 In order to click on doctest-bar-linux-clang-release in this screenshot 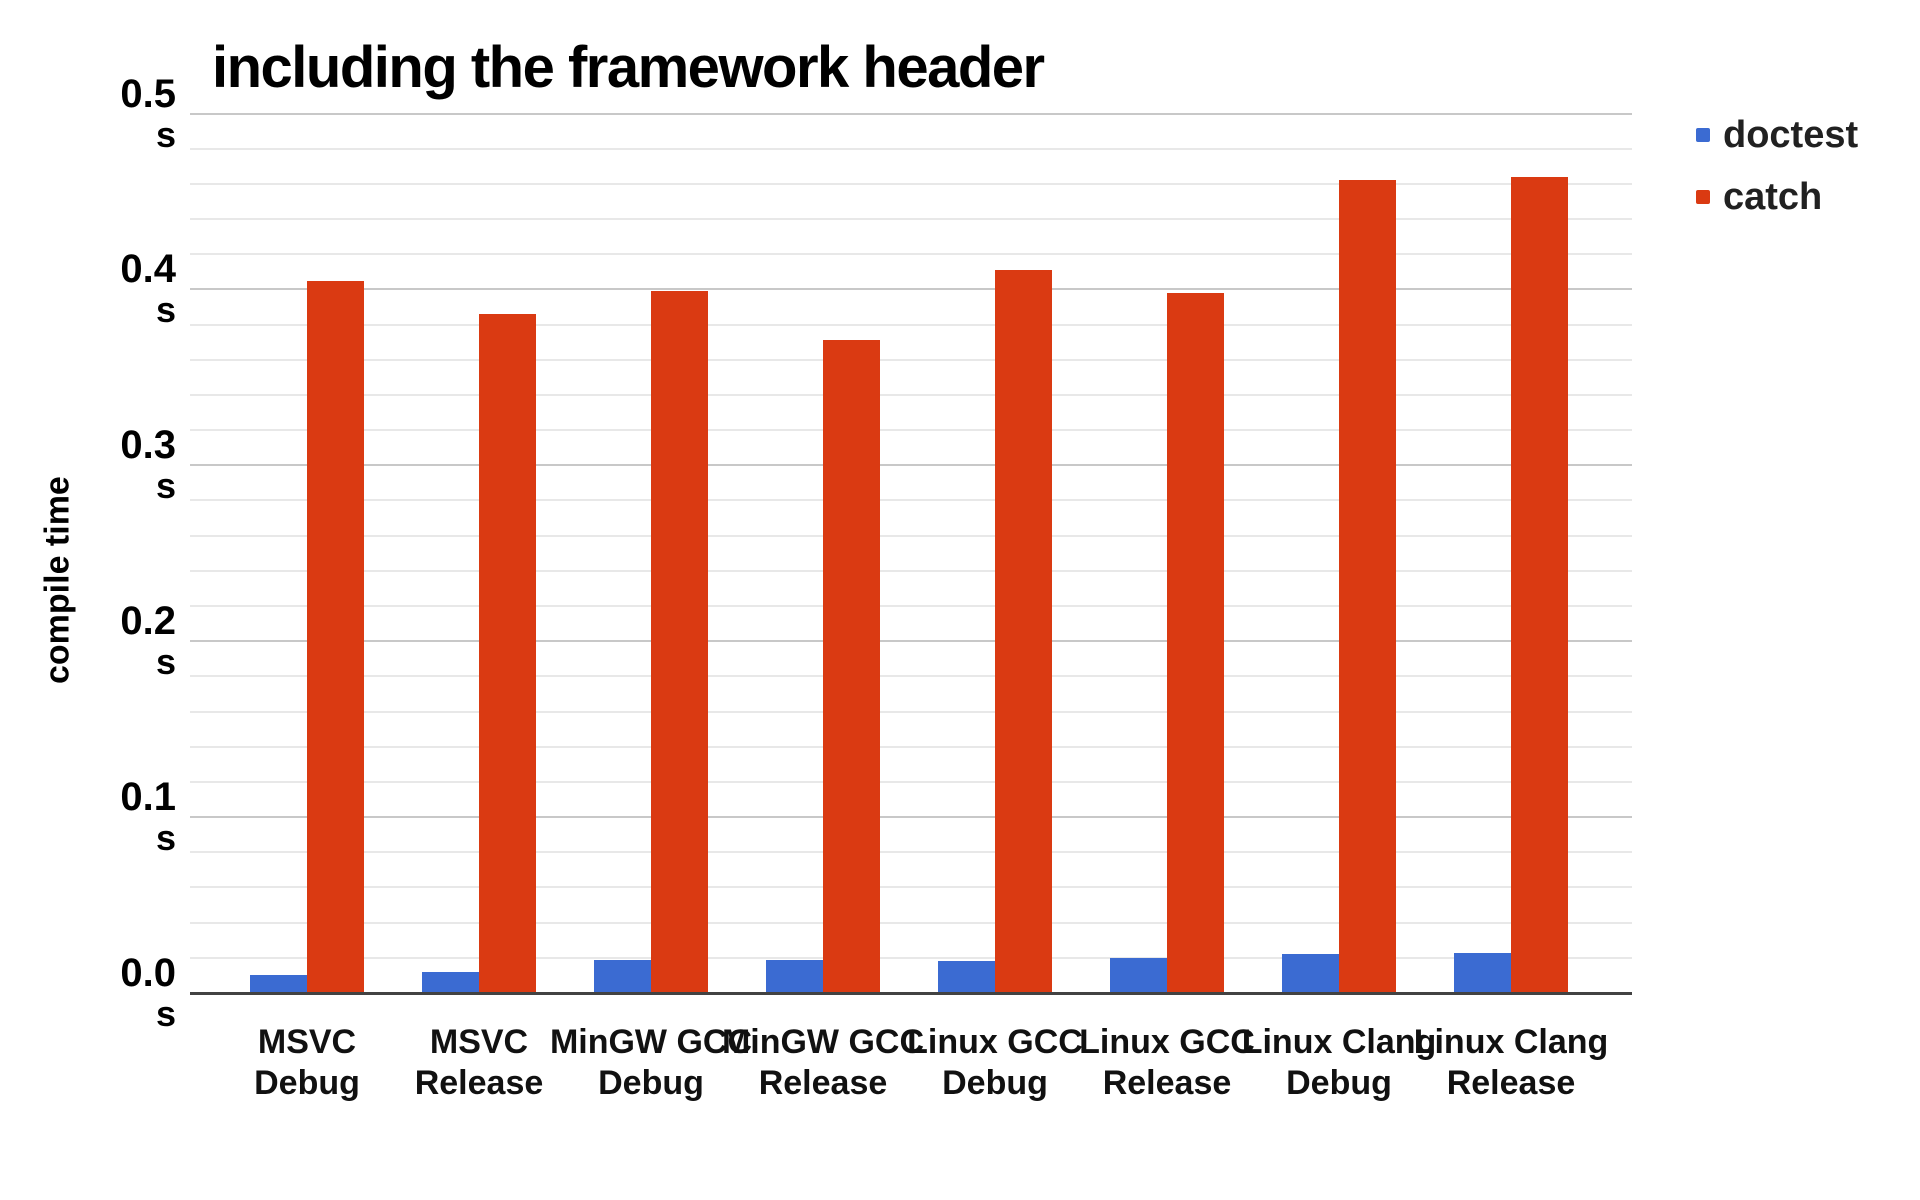, I will do `click(1482, 973)`.